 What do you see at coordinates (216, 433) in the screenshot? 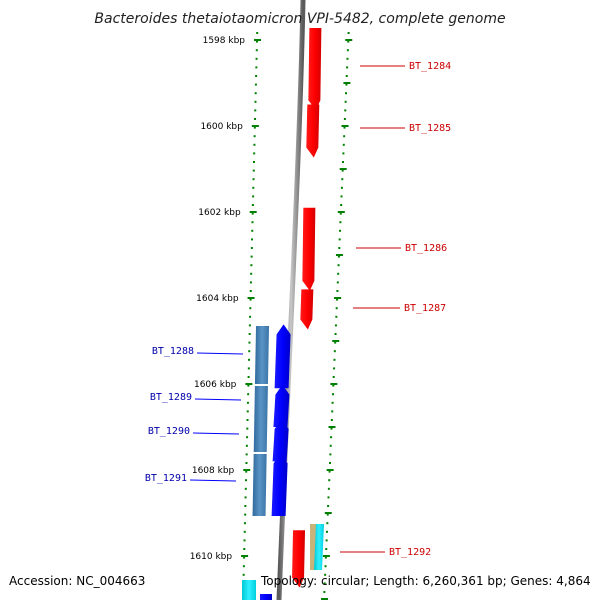
I see `gene-label-line` at bounding box center [216, 433].